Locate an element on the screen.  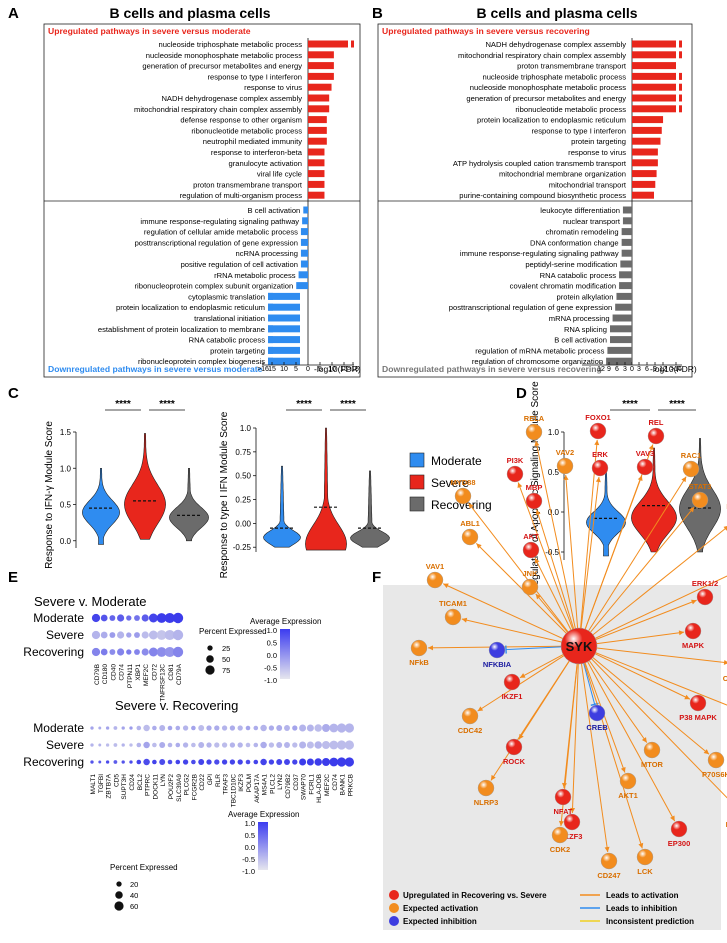
bar-label-down: regulation of mRNA metabolic process is located at coordinates (539, 350).